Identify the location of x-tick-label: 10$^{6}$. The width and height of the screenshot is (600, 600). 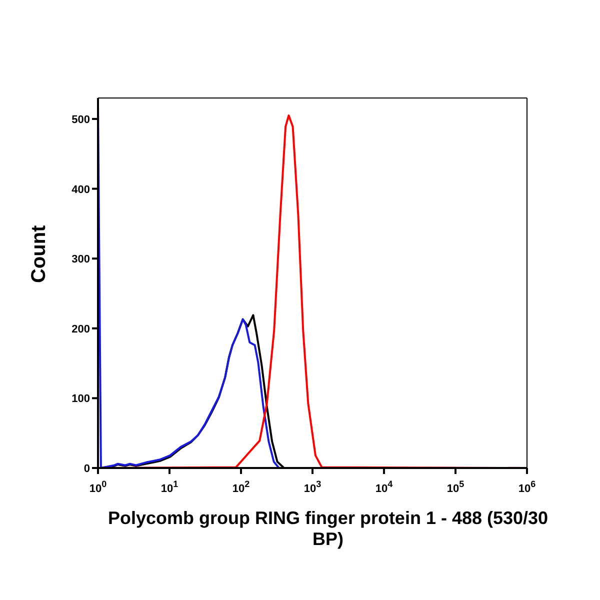
(527, 487).